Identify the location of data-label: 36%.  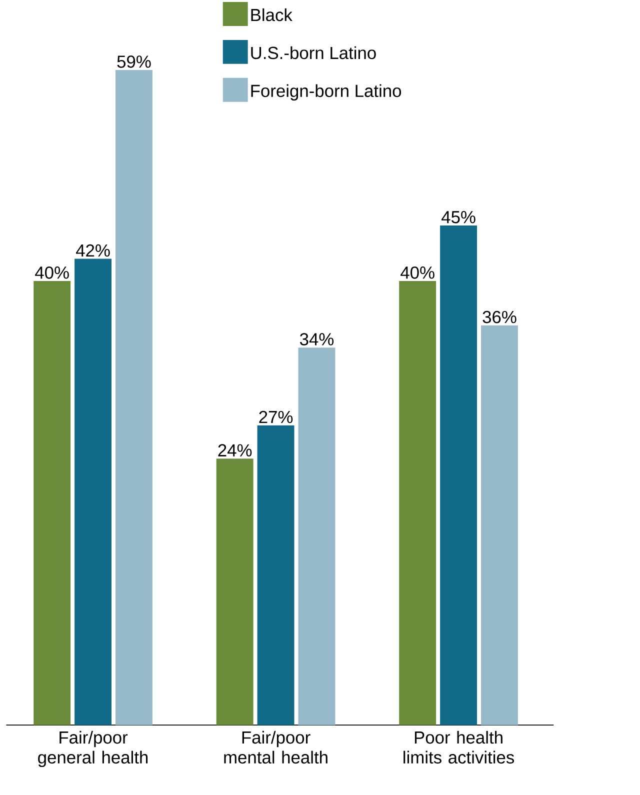
(499, 317).